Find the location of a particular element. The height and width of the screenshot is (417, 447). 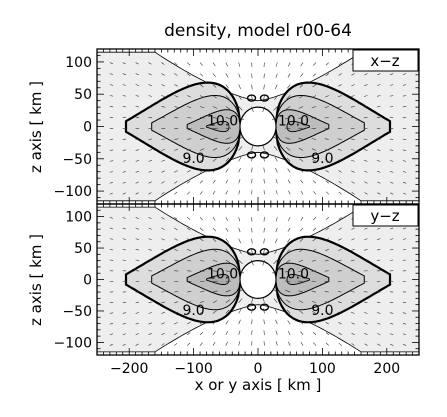

x-axis-label: x or y axis [ km ] is located at coordinates (258, 385).